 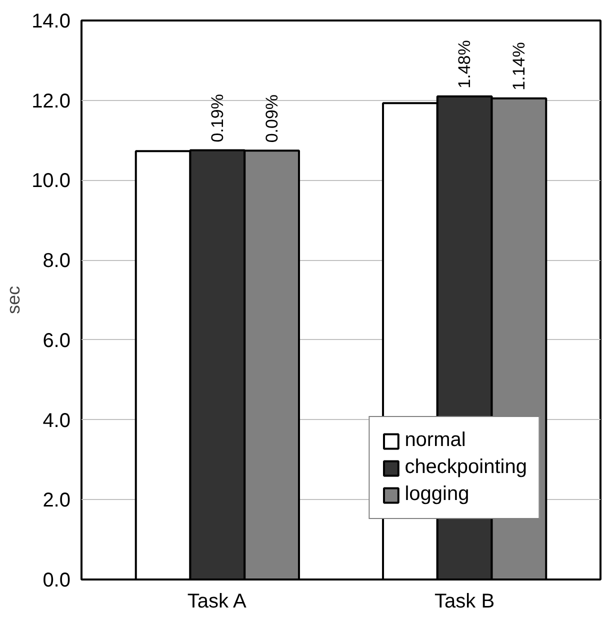 I want to click on y-tick-label: 2.0, so click(x=56, y=501).